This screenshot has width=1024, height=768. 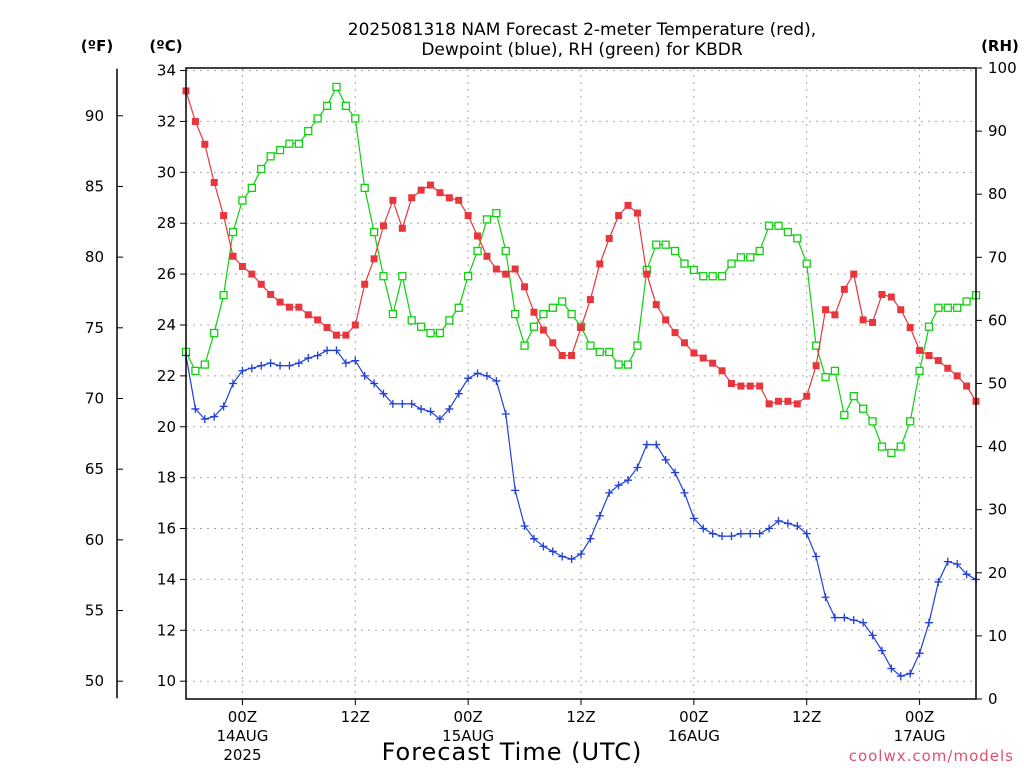 What do you see at coordinates (166, 427) in the screenshot?
I see `celsius-tick-label: 20` at bounding box center [166, 427].